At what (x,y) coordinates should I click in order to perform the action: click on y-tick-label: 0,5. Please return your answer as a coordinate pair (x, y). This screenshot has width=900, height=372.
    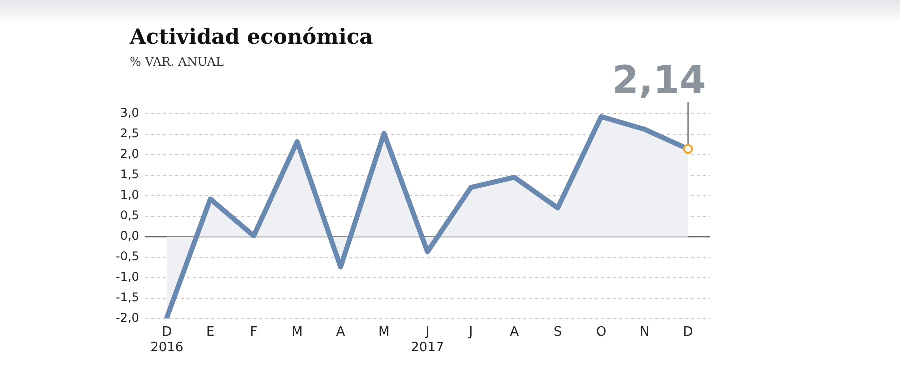
    Looking at the image, I should click on (130, 215).